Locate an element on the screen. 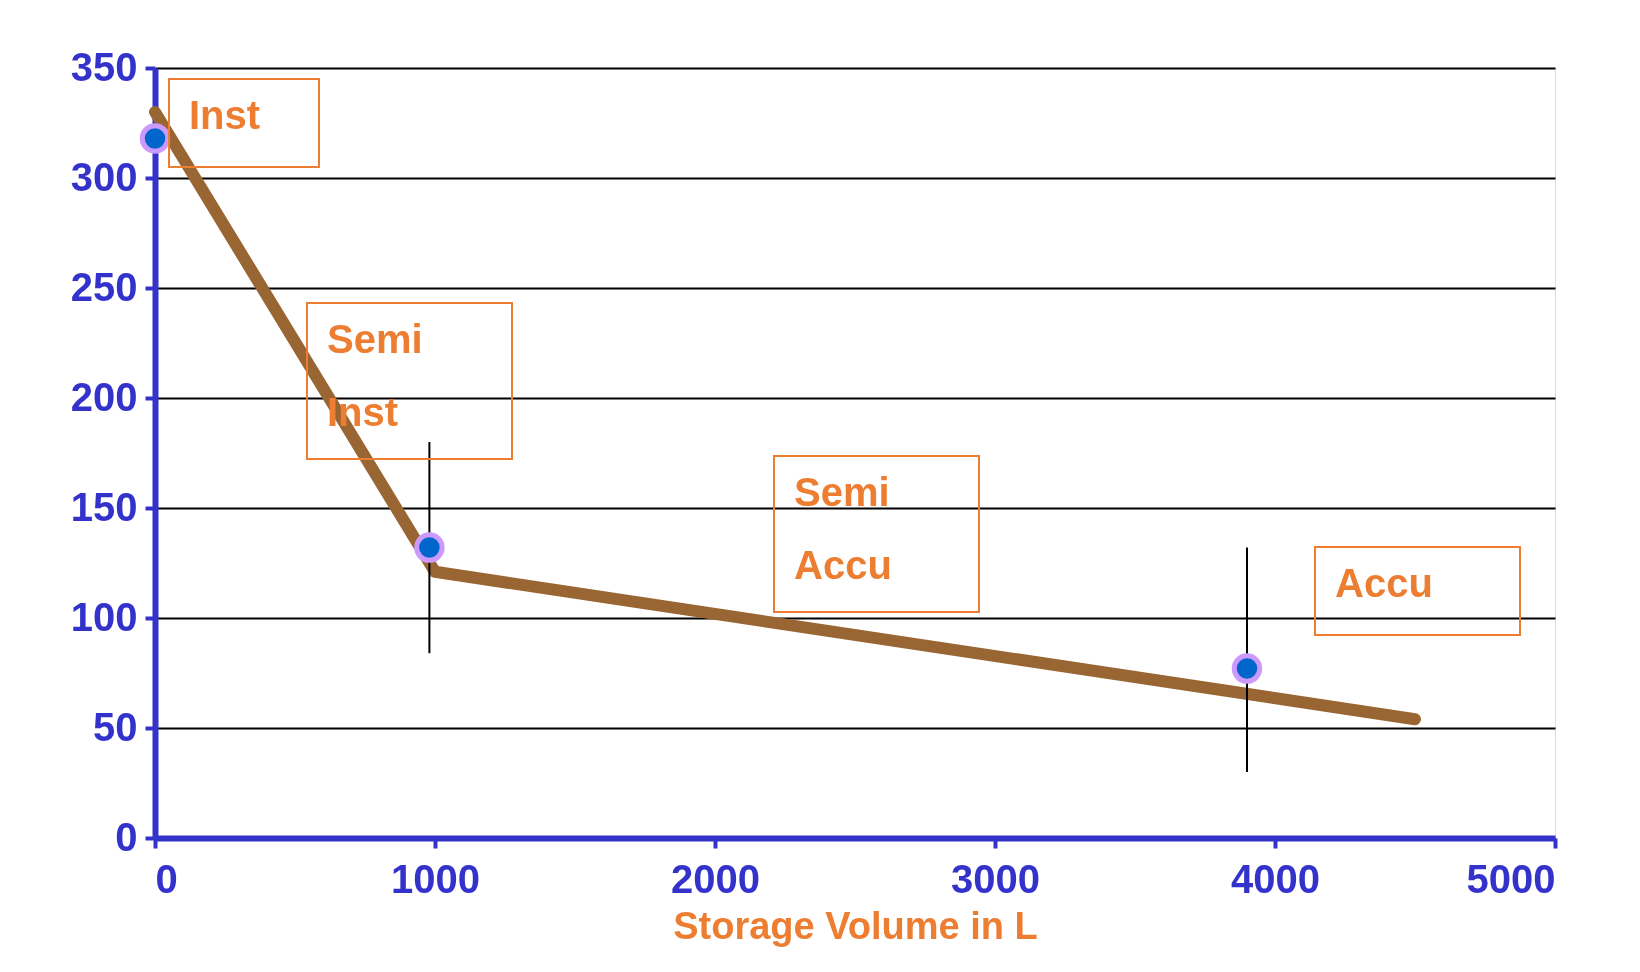 The height and width of the screenshot is (972, 1640). y-tick-label: 350 is located at coordinates (104, 66).